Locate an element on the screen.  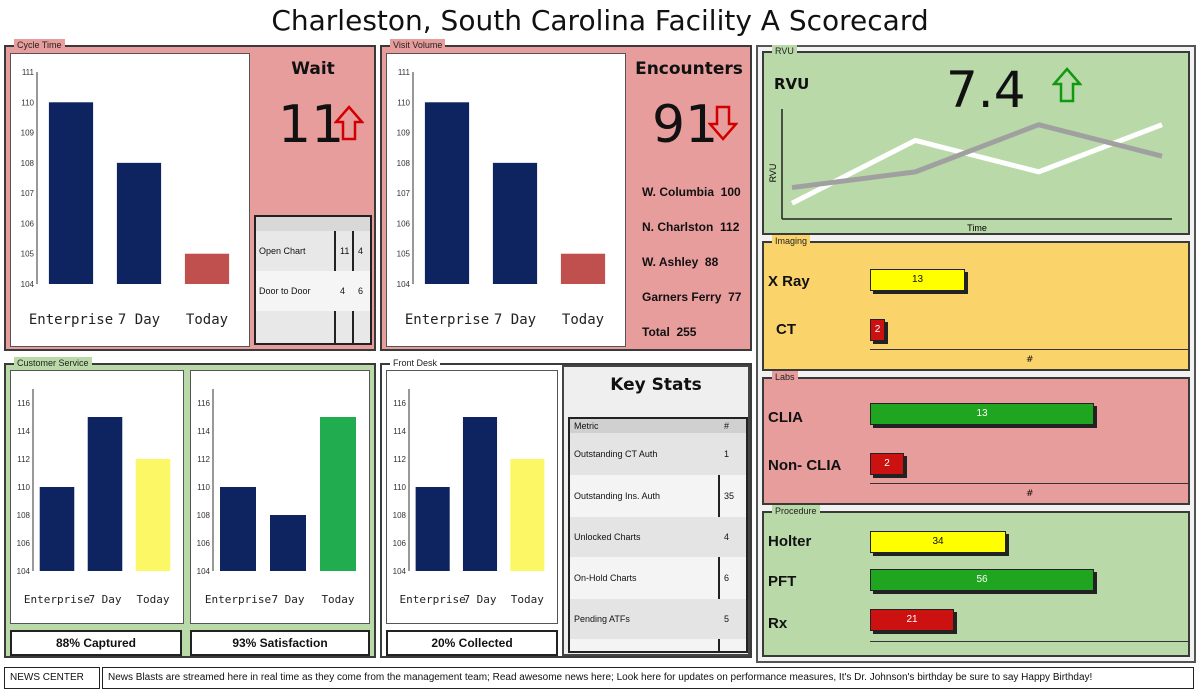
table-row: Open Chart 11 4 is located at coordinates (313, 251).